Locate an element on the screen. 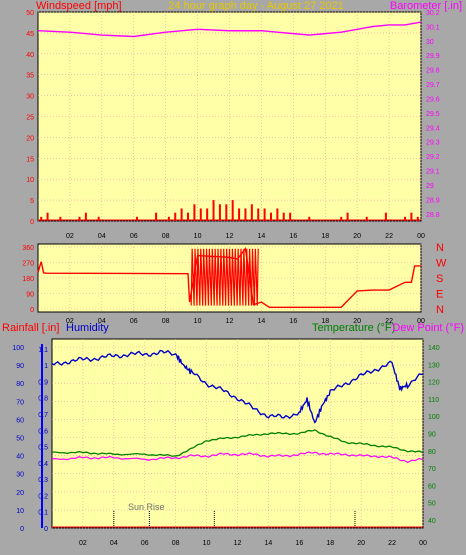 The height and width of the screenshot is (555, 466). humidity-tick-label: 50 is located at coordinates (20, 439).